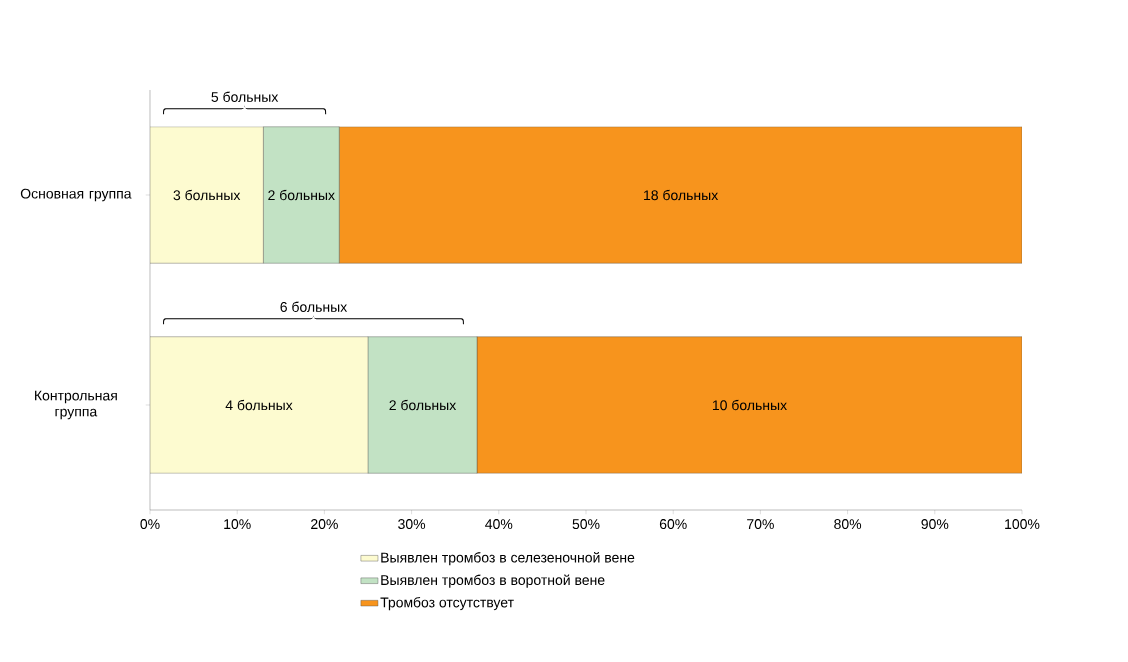 The height and width of the screenshot is (662, 1128). Describe the element at coordinates (673, 524) in the screenshot. I see `x-tick-label: 60%` at that location.